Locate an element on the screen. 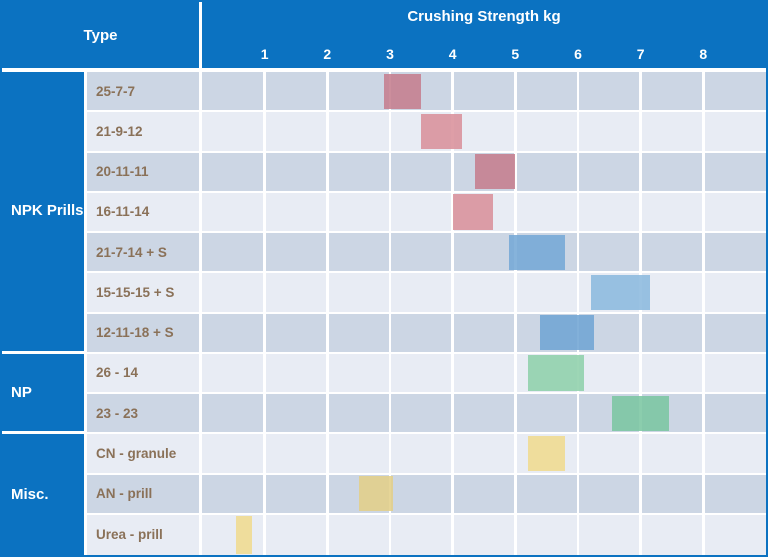 This screenshot has height=557, width=768. axis-tick-label: 4 is located at coordinates (452, 54).